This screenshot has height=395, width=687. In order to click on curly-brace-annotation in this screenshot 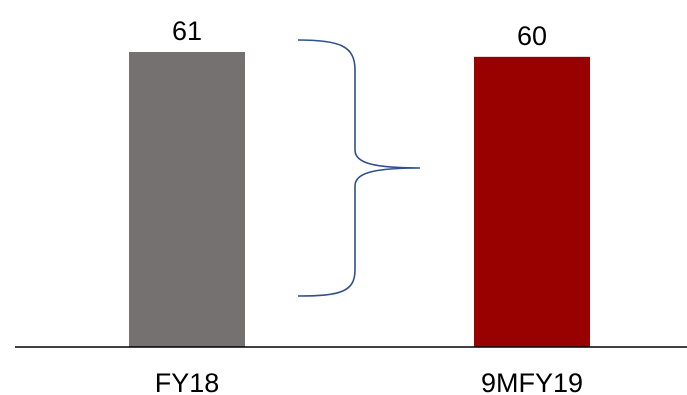, I will do `click(359, 168)`.